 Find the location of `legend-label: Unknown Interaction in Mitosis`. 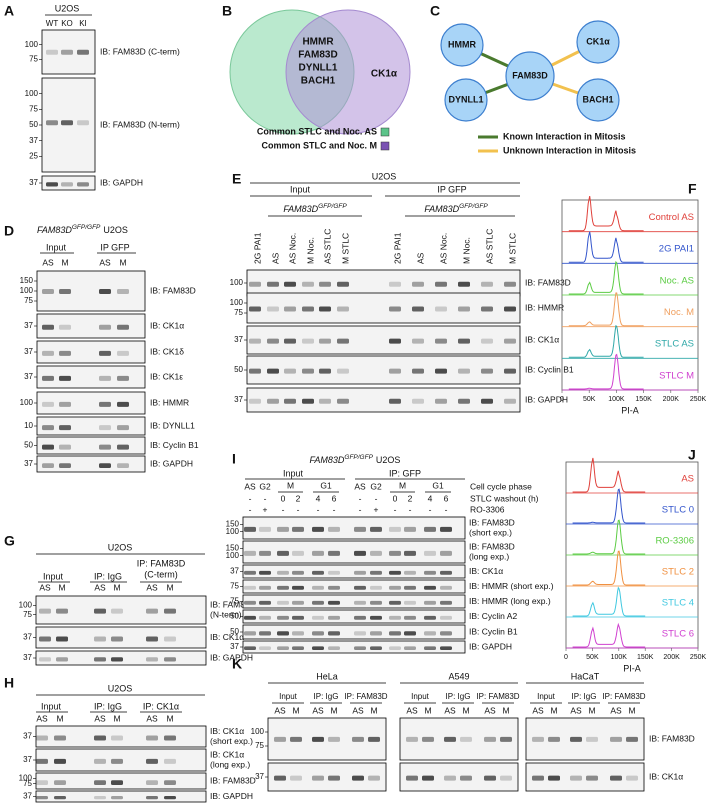

legend-label: Unknown Interaction in Mitosis is located at coordinates (569, 150).